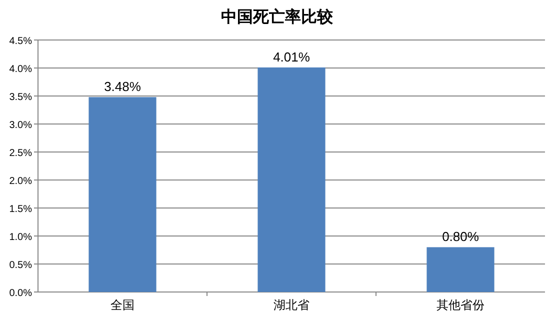 This screenshot has width=554, height=320. What do you see at coordinates (292, 305) in the screenshot?
I see `x-tick-label: 湖北省` at bounding box center [292, 305].